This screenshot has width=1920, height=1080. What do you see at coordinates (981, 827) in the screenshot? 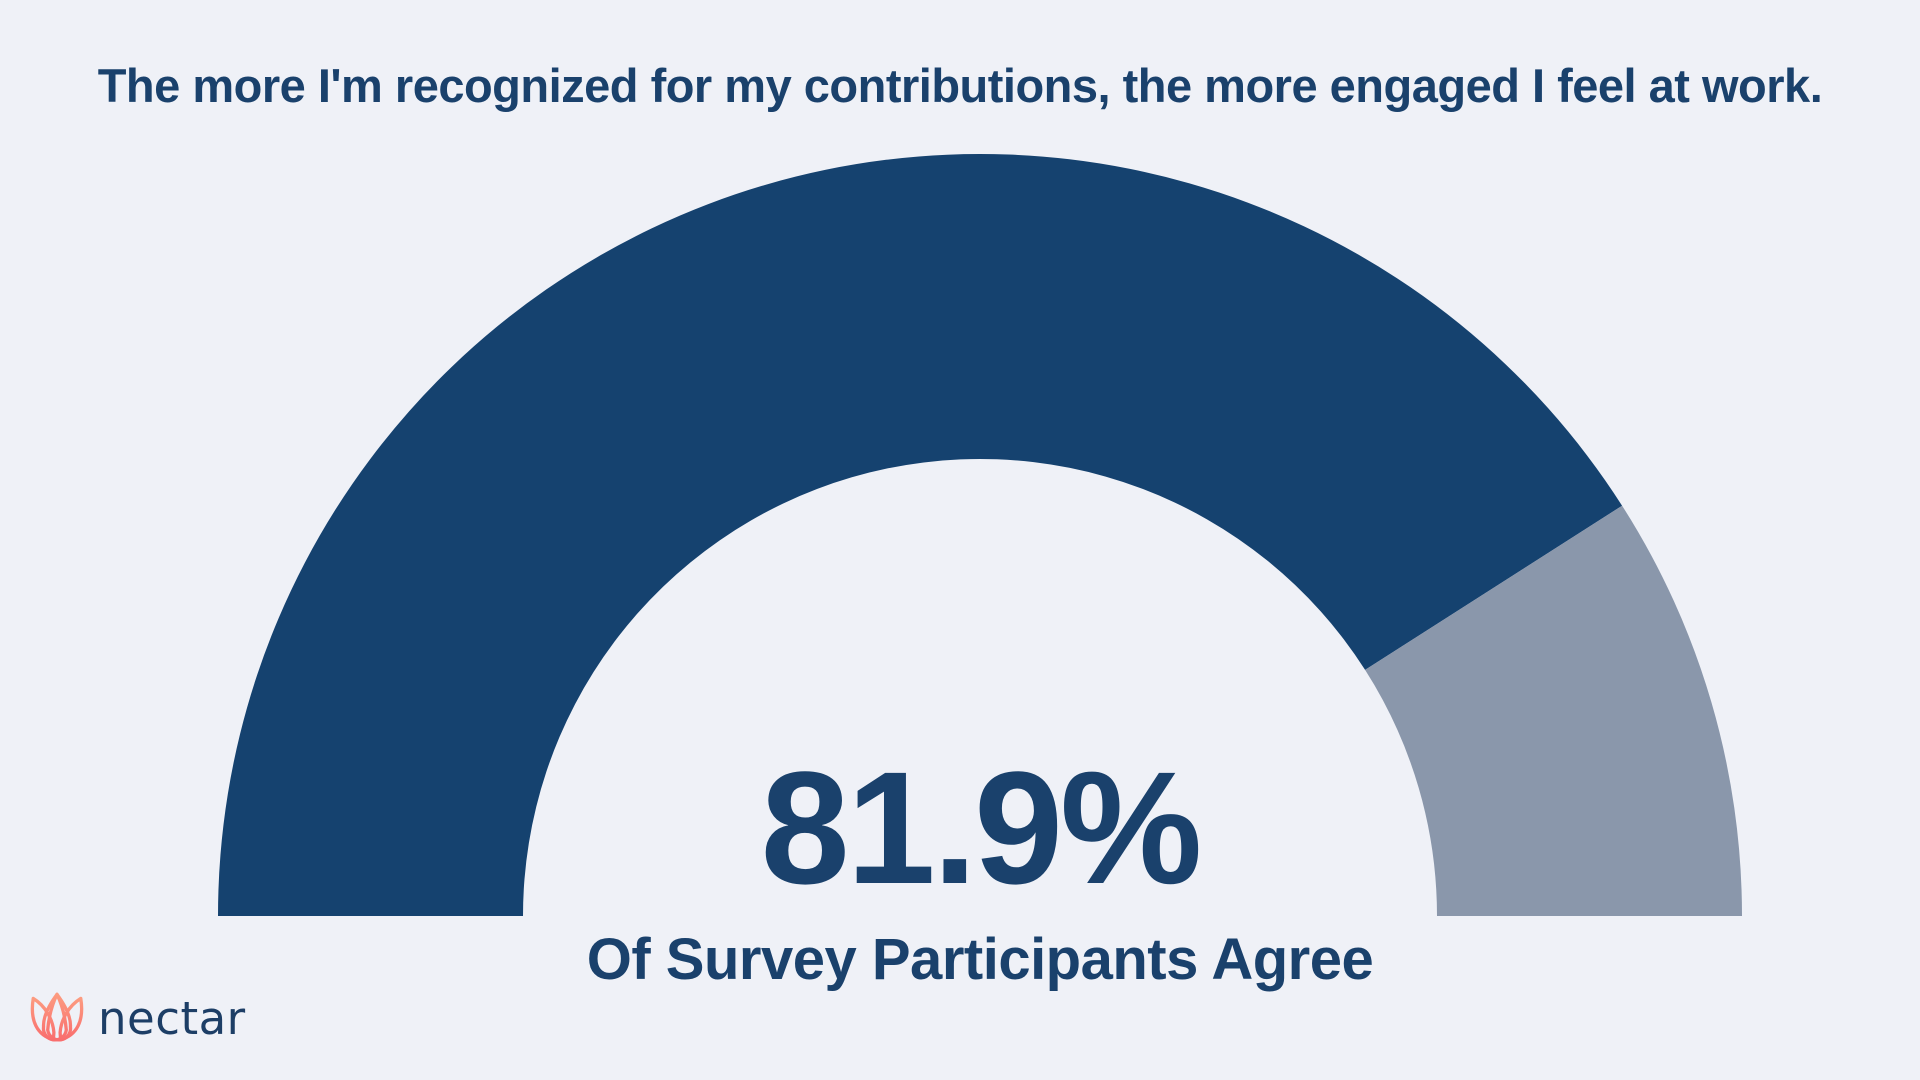
I see `stat-value: 81.9%` at bounding box center [981, 827].